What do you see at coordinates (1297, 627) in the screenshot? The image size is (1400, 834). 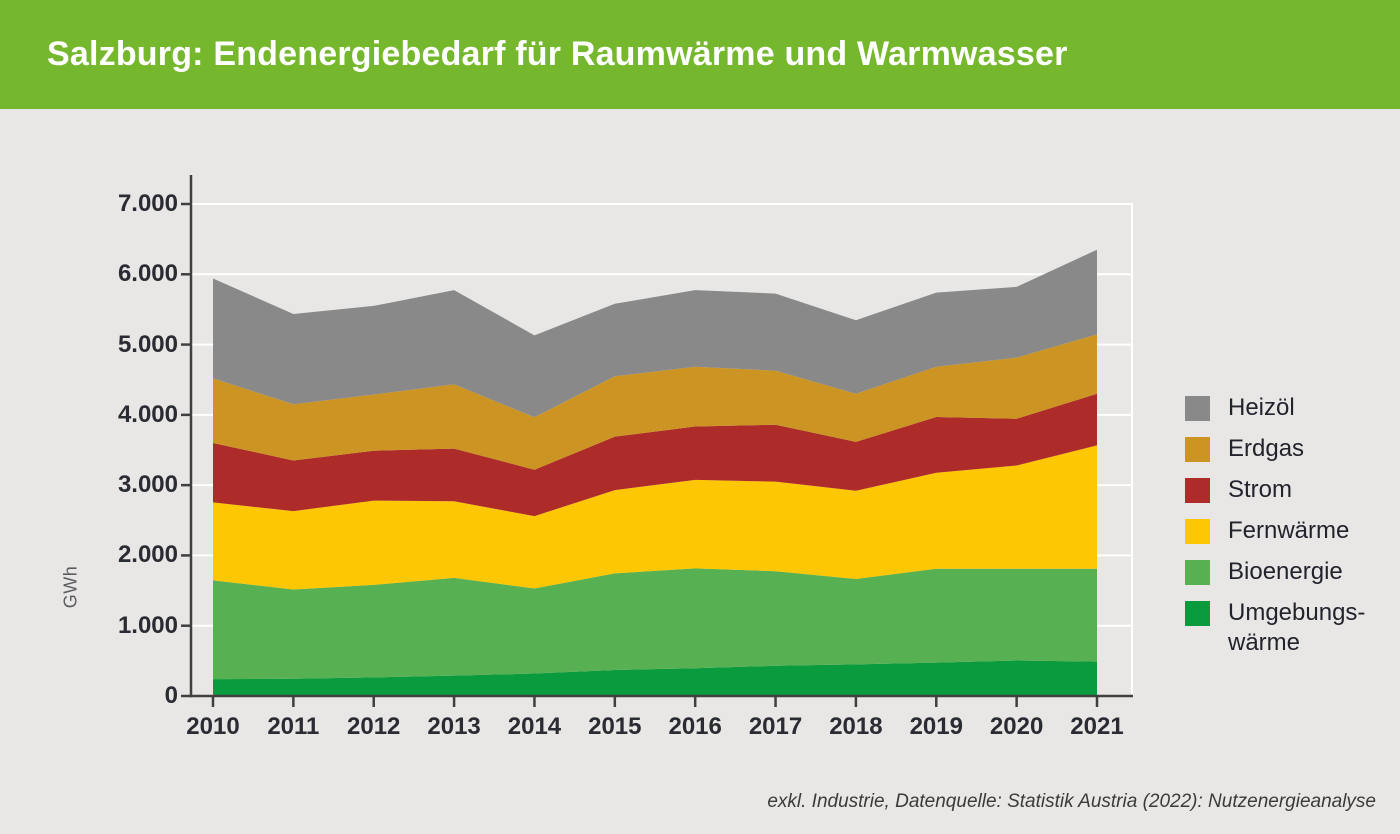 I see `legend-label: Umgebungs- wärme` at bounding box center [1297, 627].